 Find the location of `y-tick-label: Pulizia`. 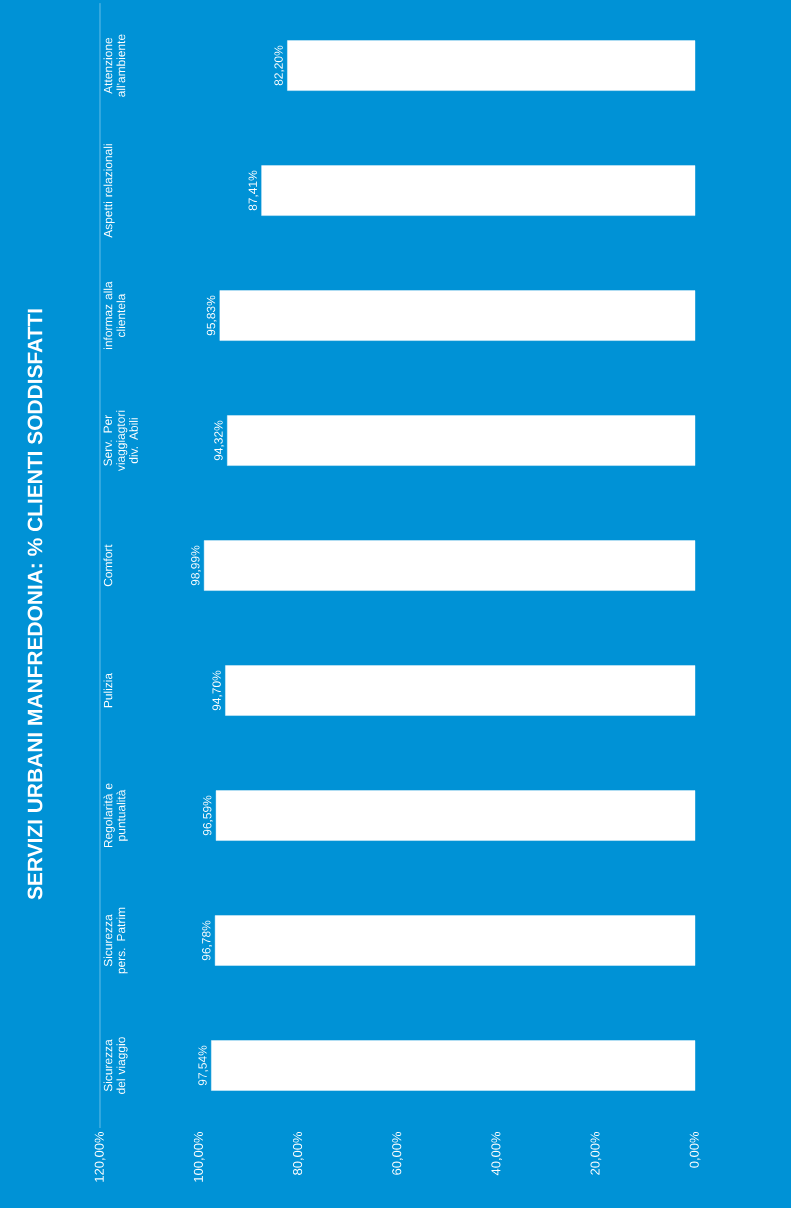

y-tick-label: Pulizia is located at coordinates (108, 690).